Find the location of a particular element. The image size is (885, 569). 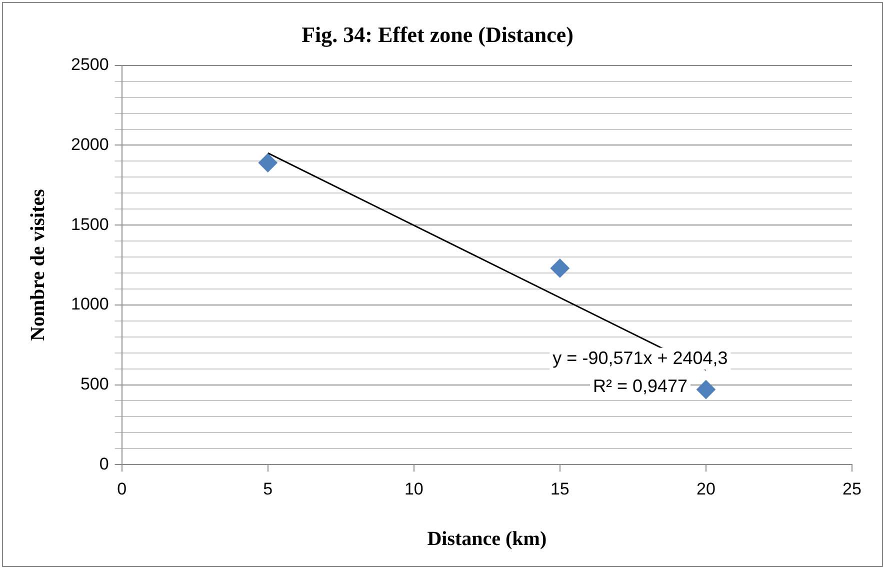

y-tick-label: 1500 is located at coordinates (89, 224).